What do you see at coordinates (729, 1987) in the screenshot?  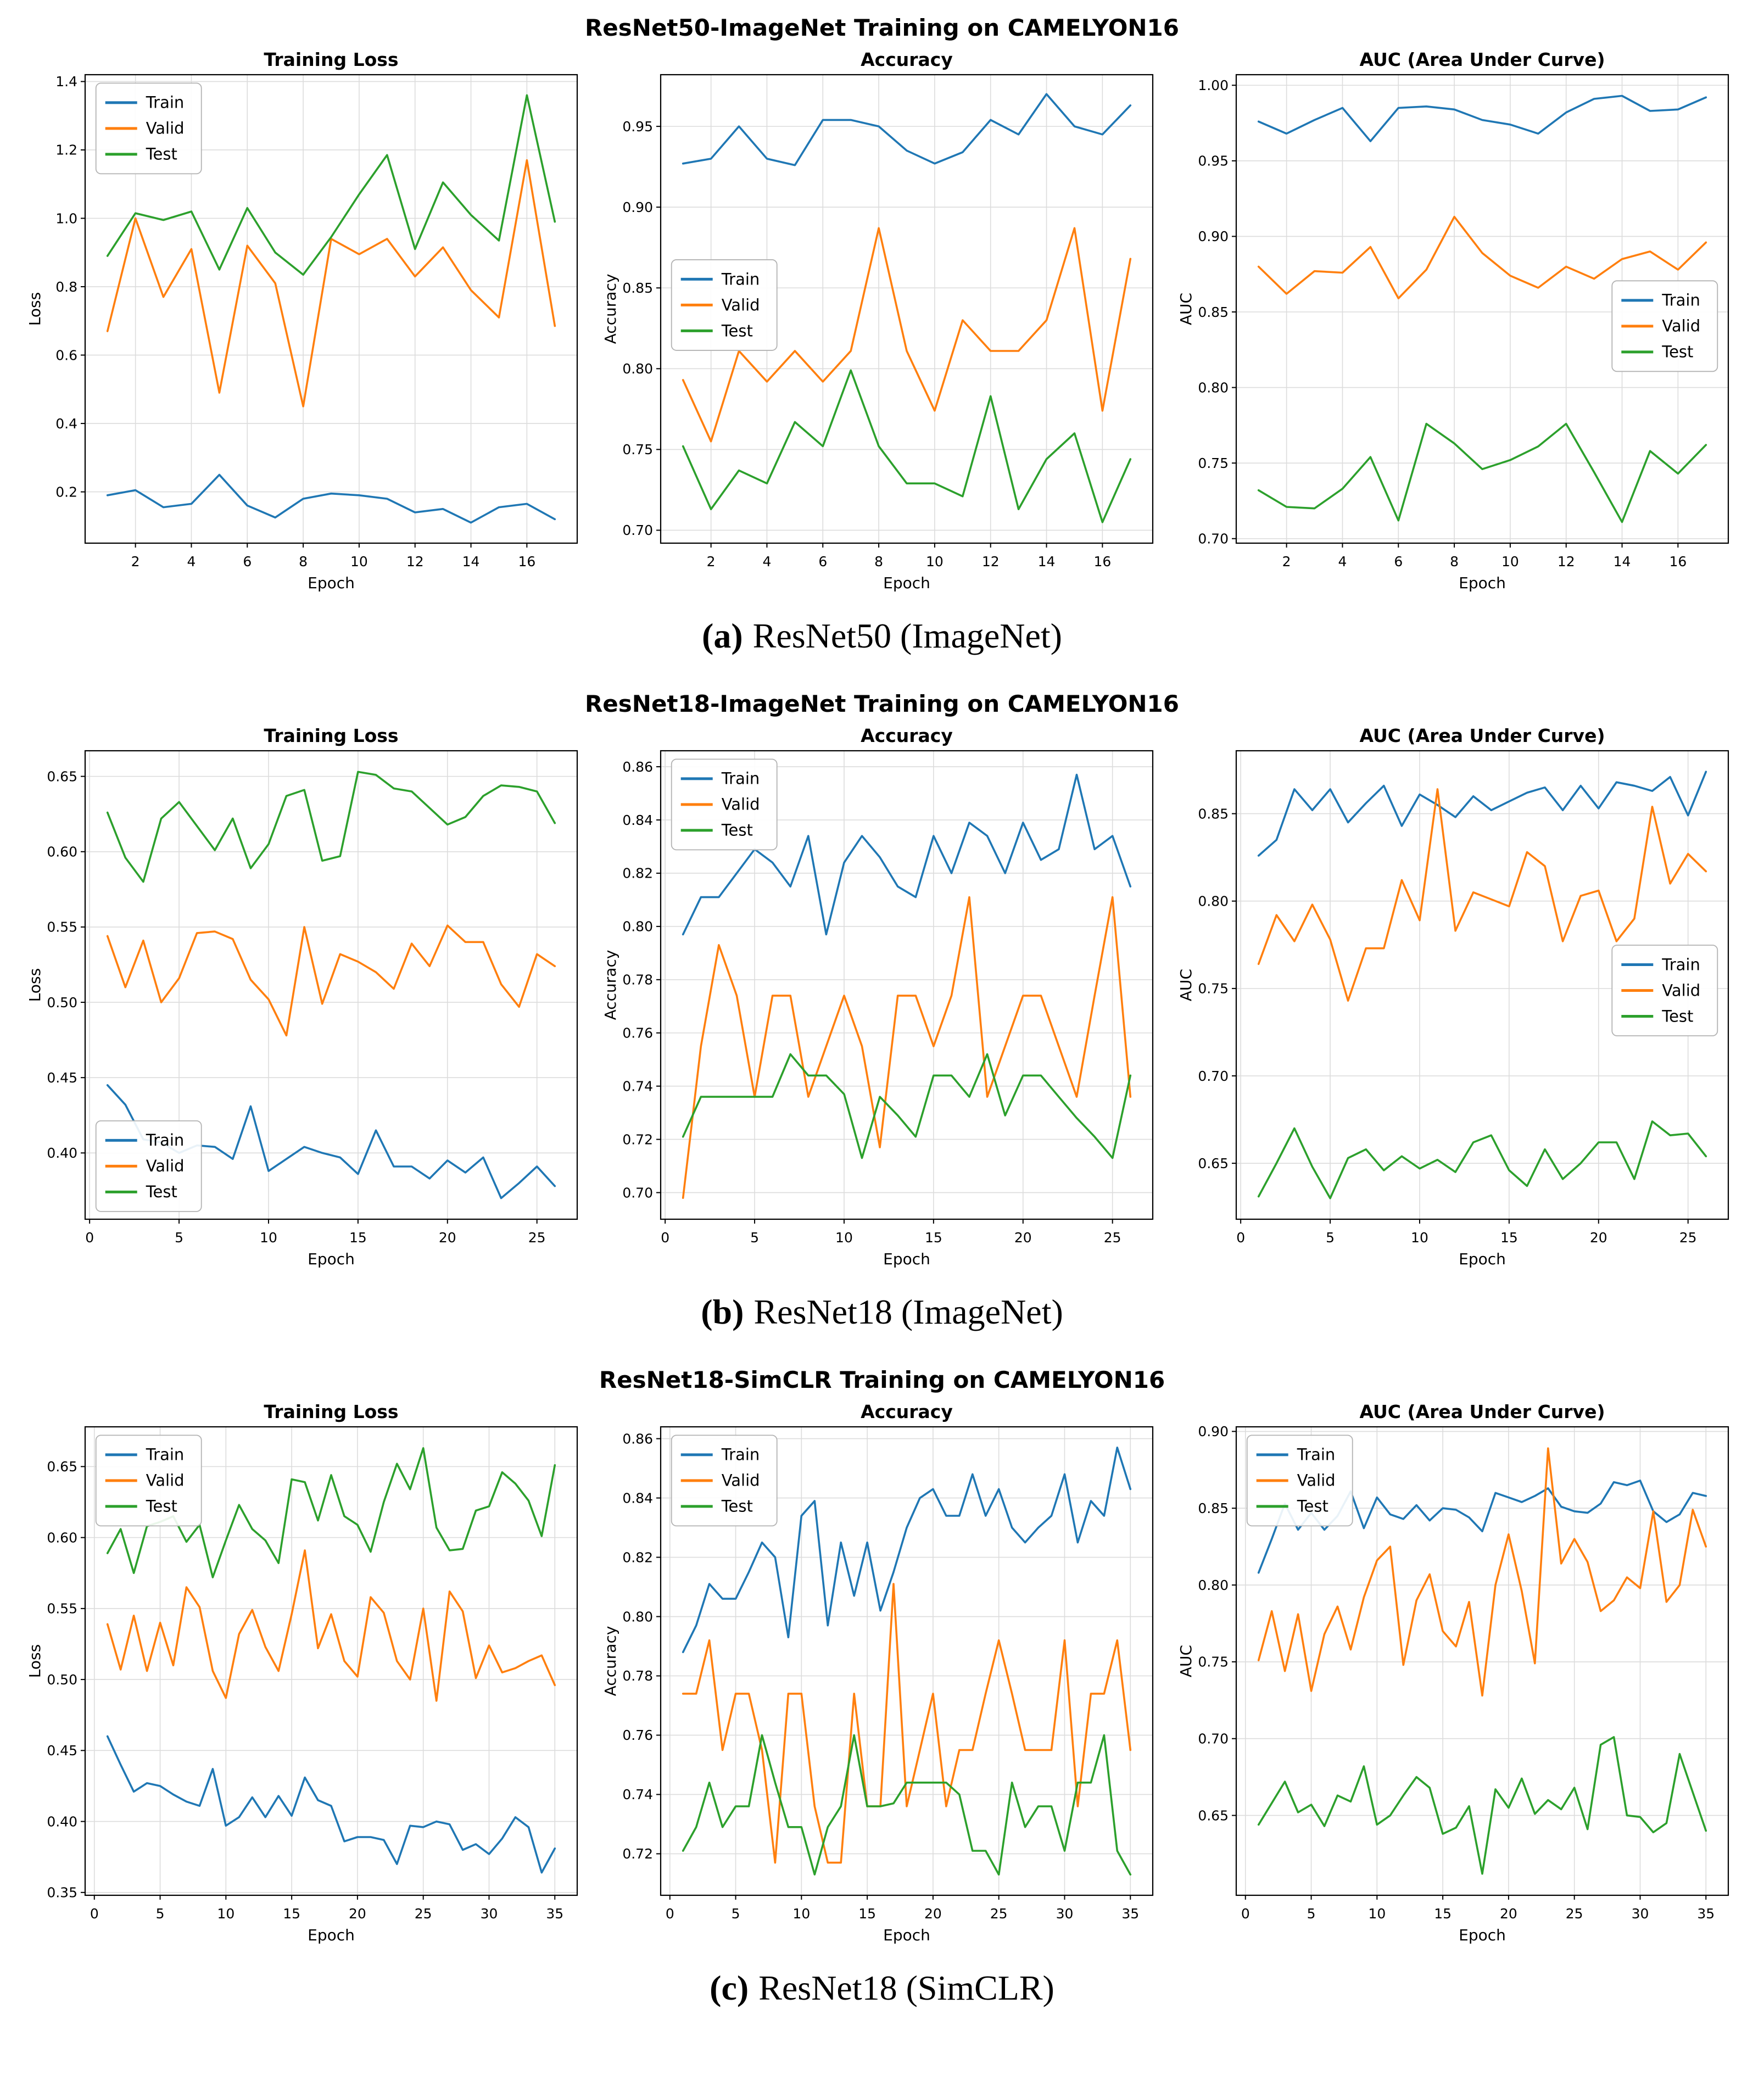 I see `caption-label: (c)` at bounding box center [729, 1987].